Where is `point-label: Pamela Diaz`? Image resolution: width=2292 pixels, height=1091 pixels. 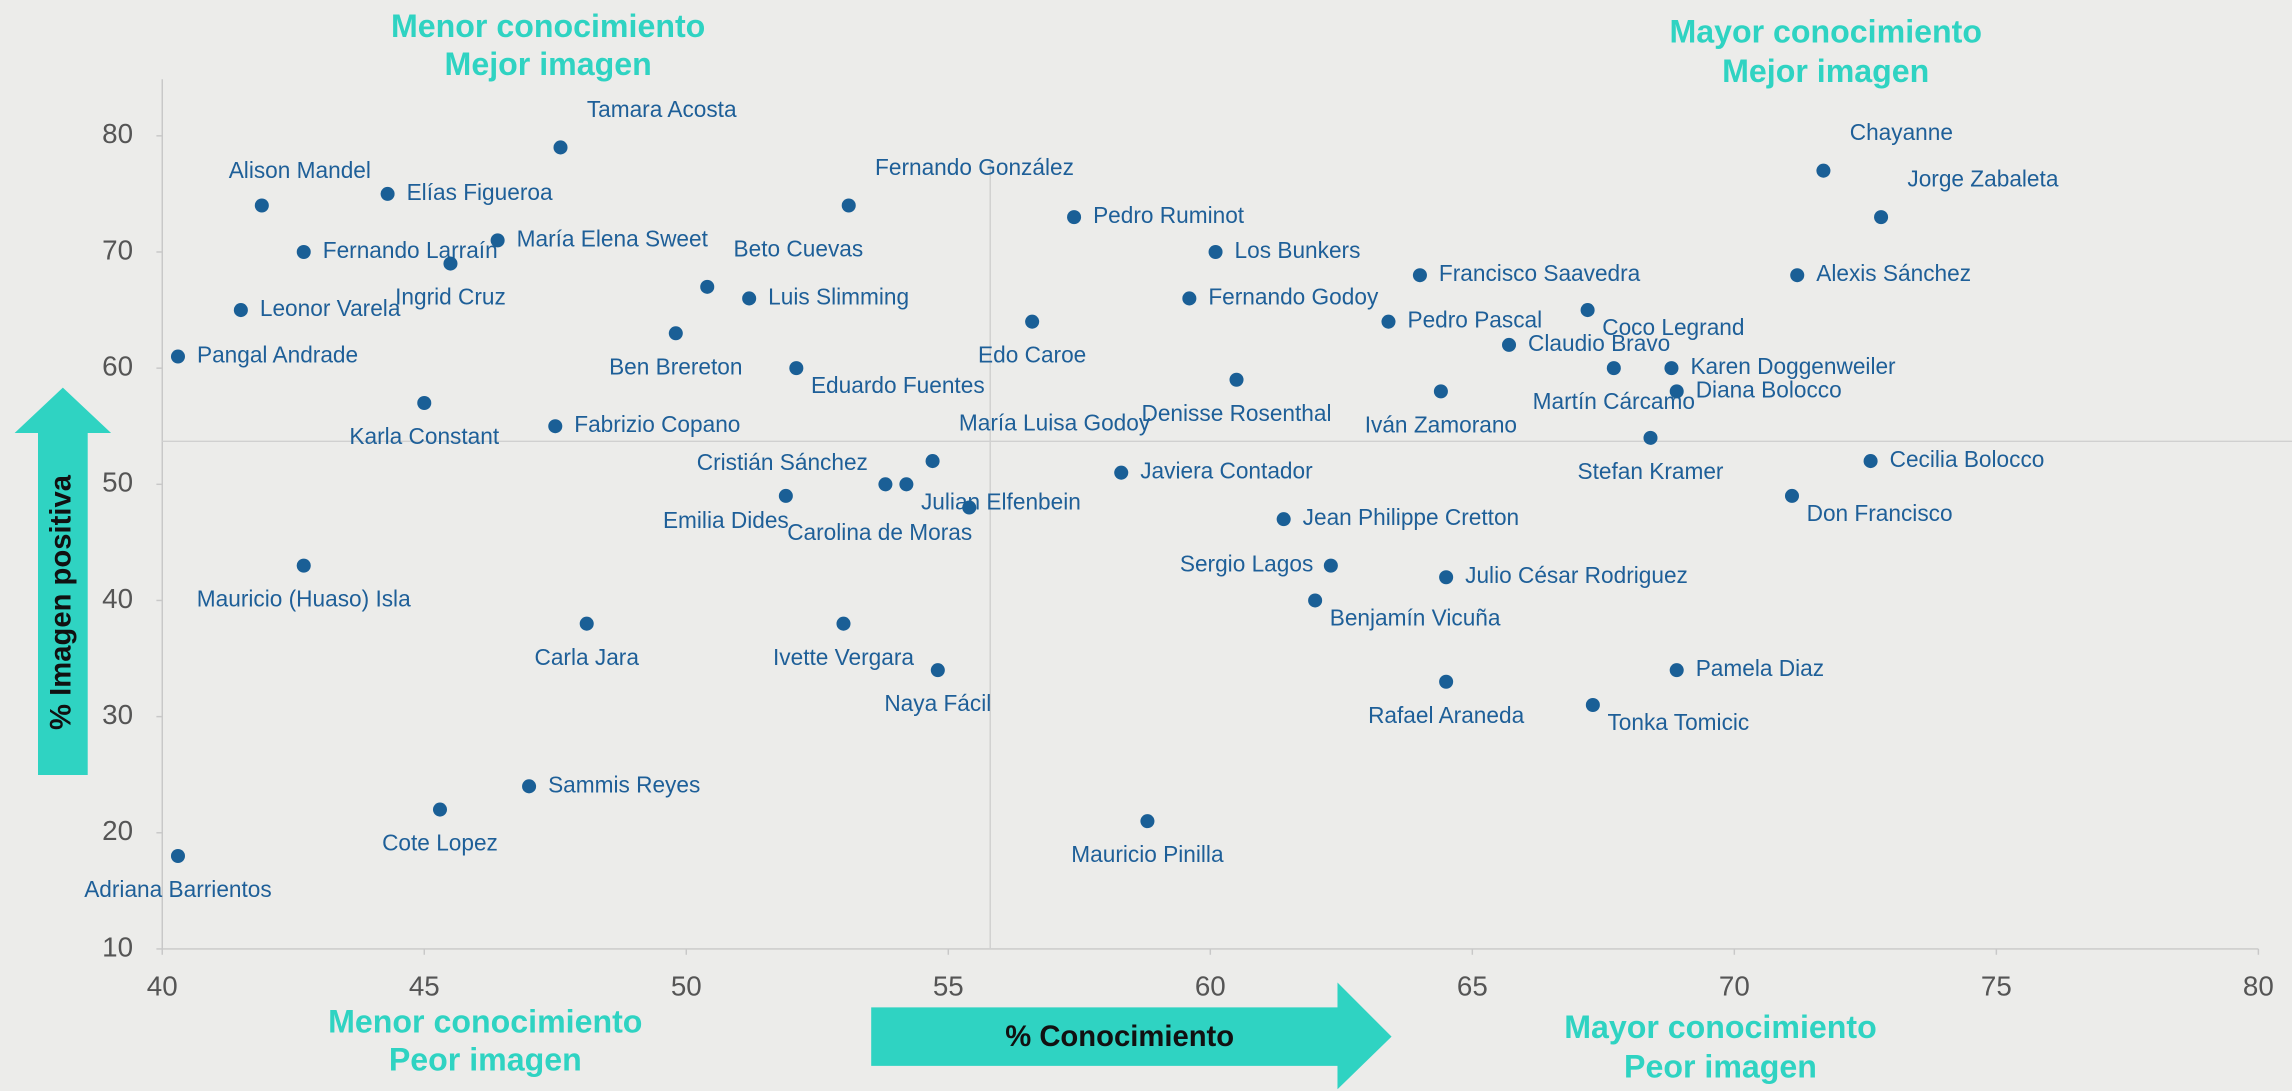
point-label: Pamela Diaz is located at coordinates (1760, 668).